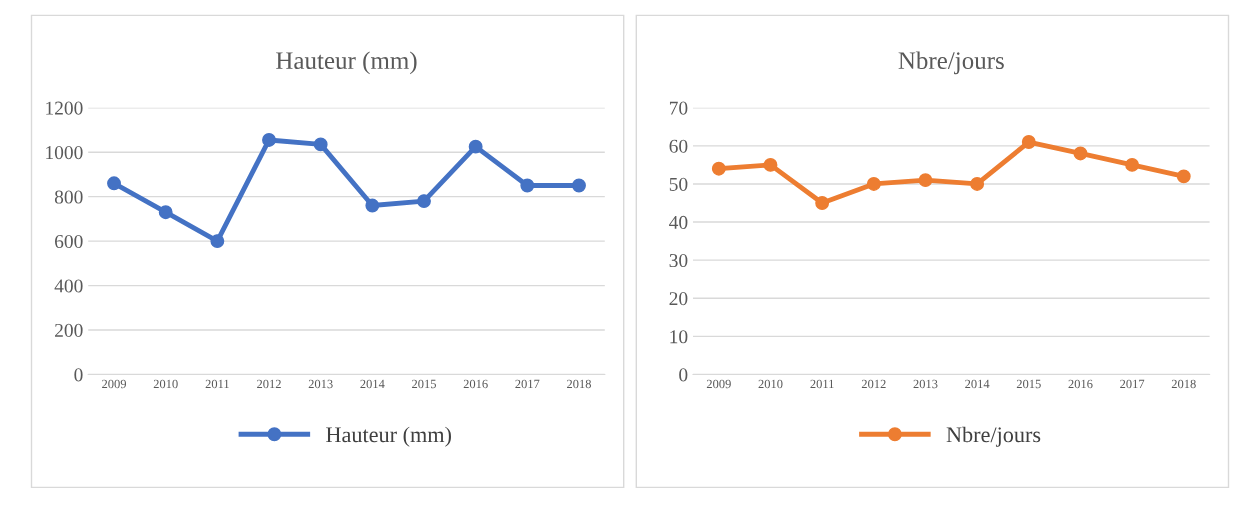  Describe the element at coordinates (69, 241) in the screenshot. I see `y-tick-label: 600` at that location.